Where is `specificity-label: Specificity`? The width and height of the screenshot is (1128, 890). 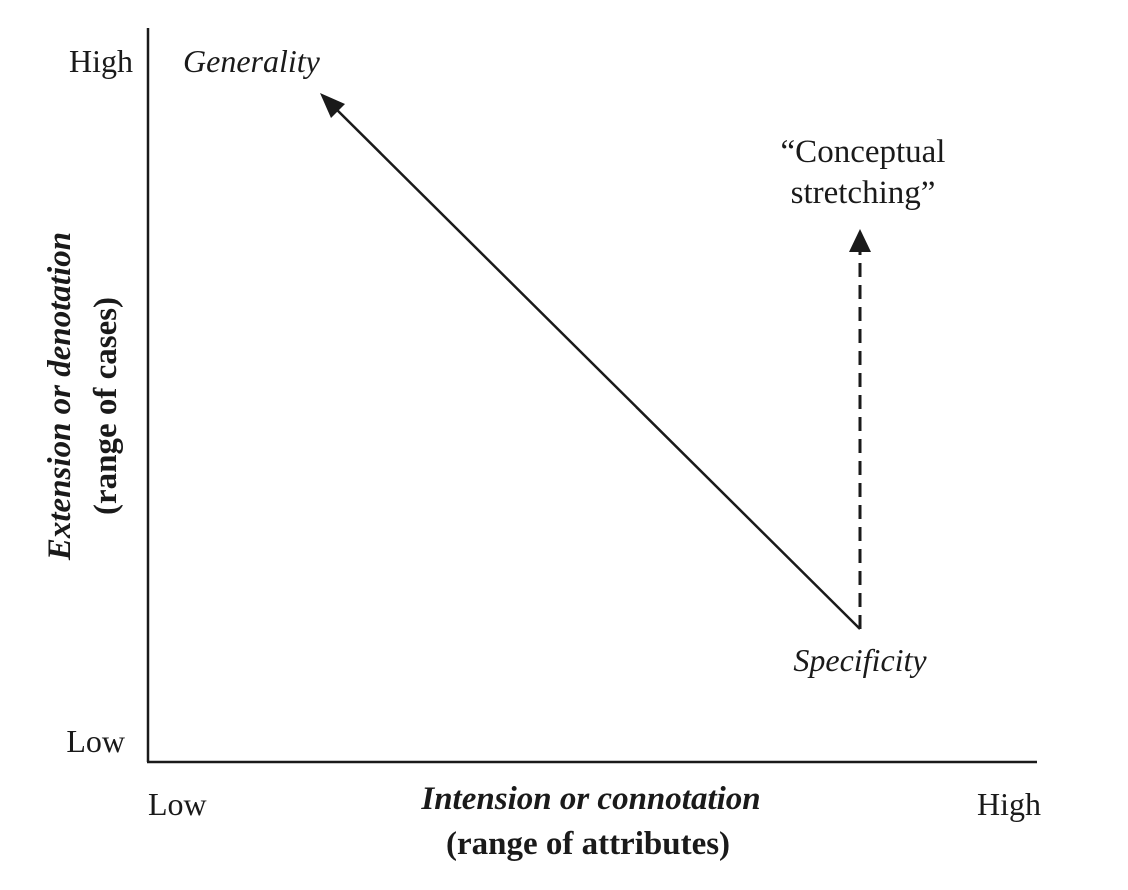 specificity-label: Specificity is located at coordinates (860, 660).